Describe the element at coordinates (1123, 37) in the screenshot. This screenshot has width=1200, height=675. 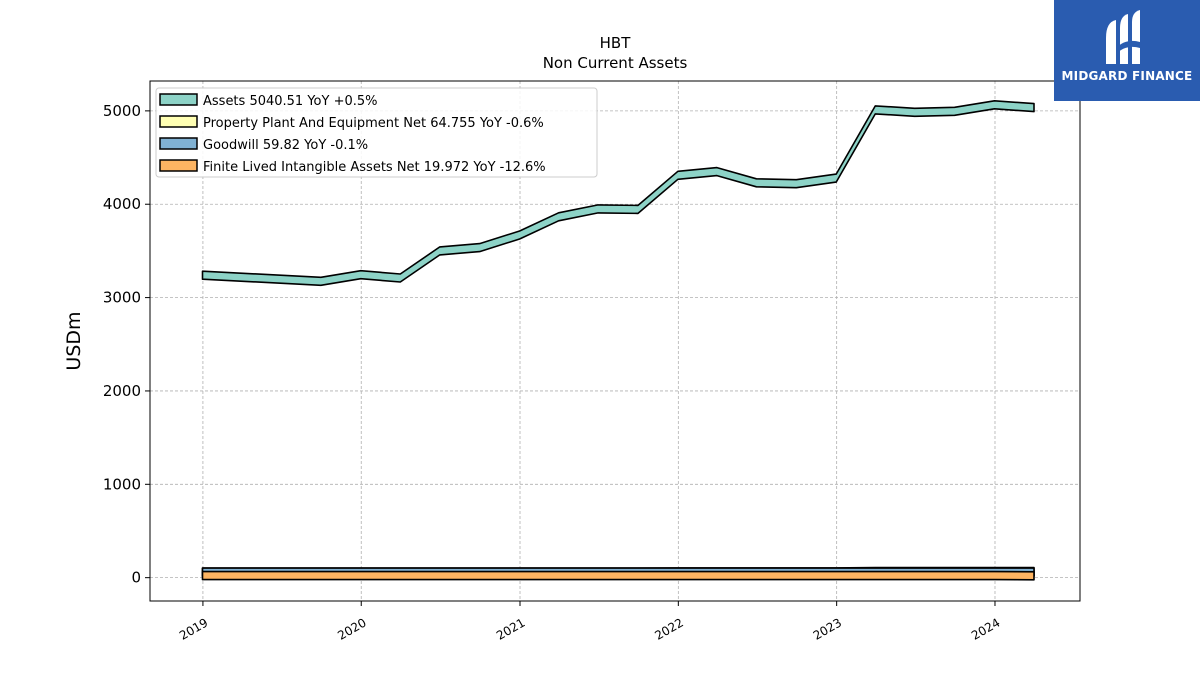
I see `midgard-logo-icon` at that location.